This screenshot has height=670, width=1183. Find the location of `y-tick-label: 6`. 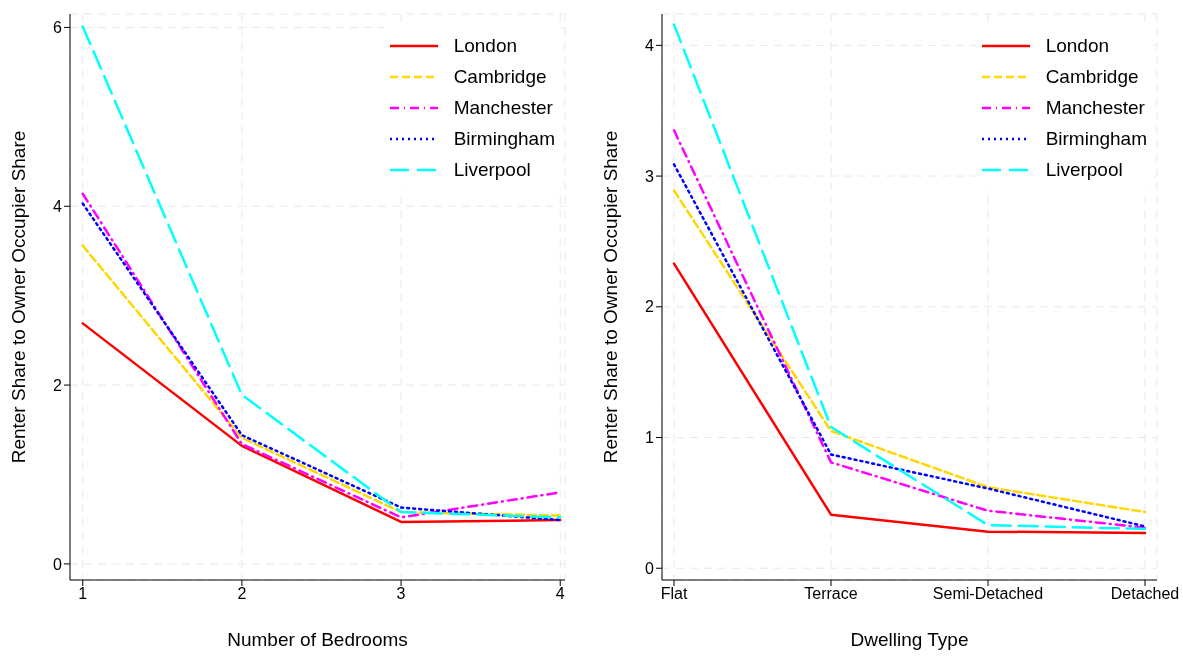

y-tick-label: 6 is located at coordinates (58, 28).